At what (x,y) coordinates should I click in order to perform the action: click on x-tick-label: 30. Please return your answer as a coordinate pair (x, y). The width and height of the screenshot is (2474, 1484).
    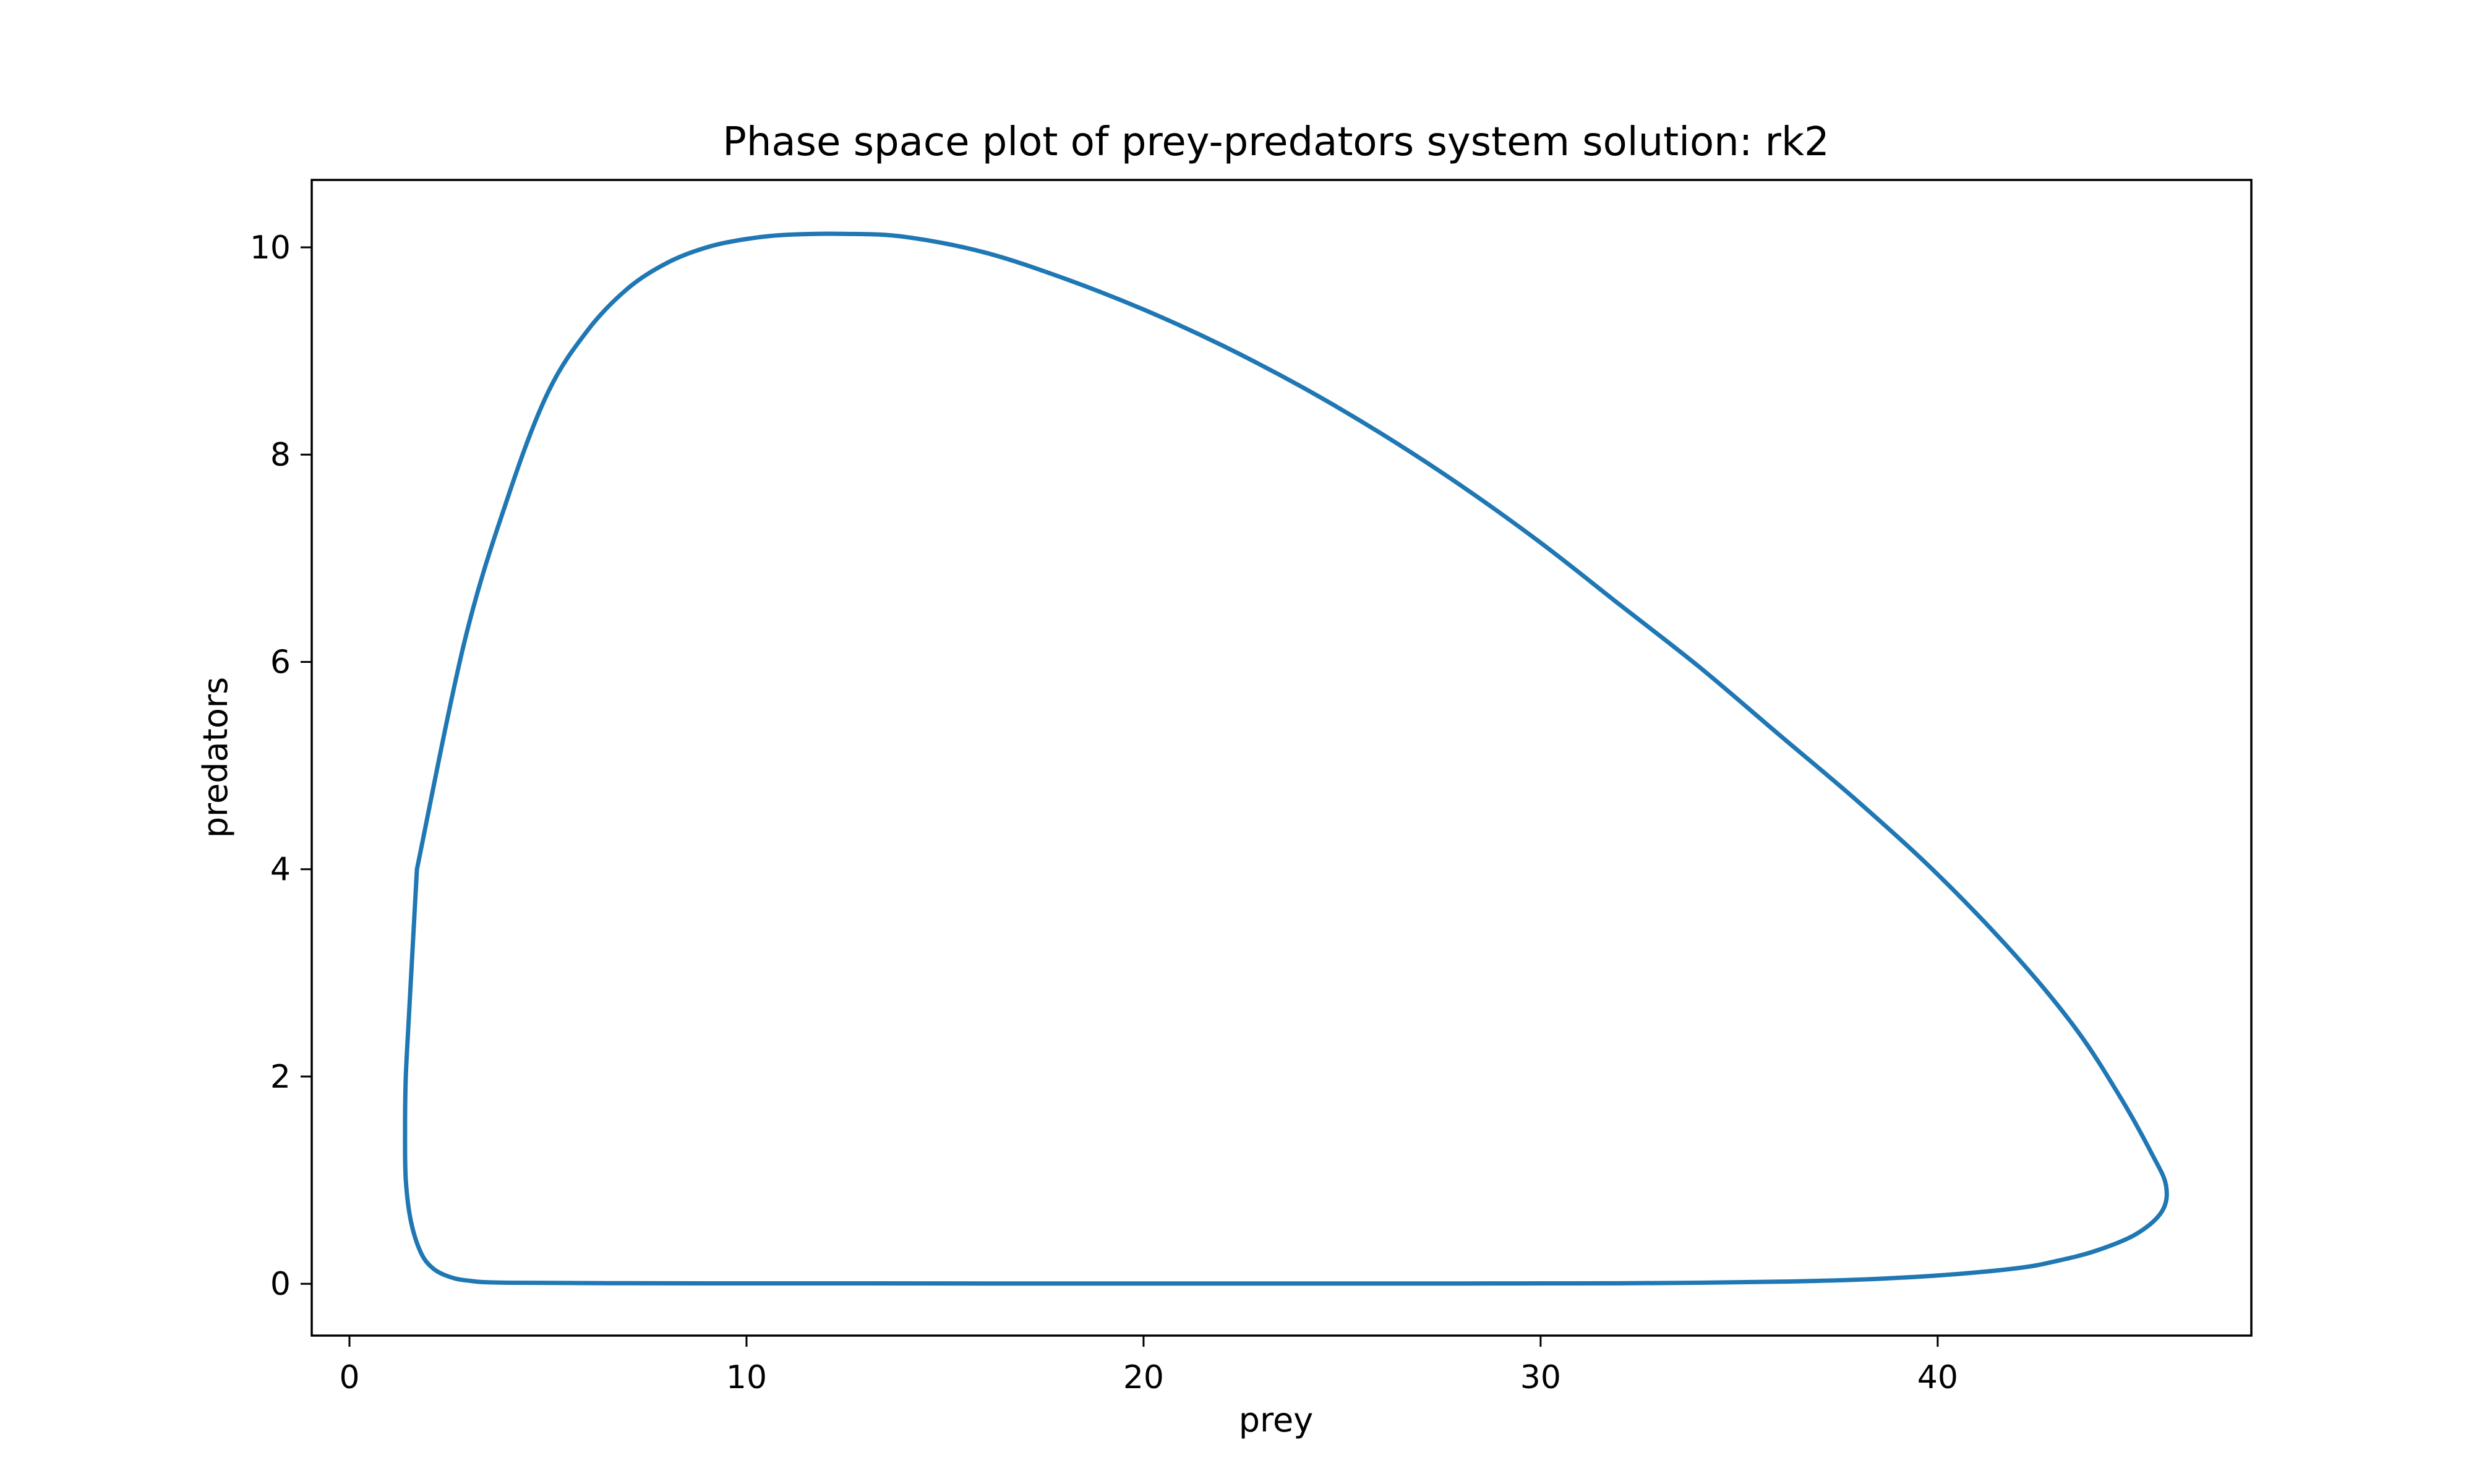
    Looking at the image, I should click on (1540, 1377).